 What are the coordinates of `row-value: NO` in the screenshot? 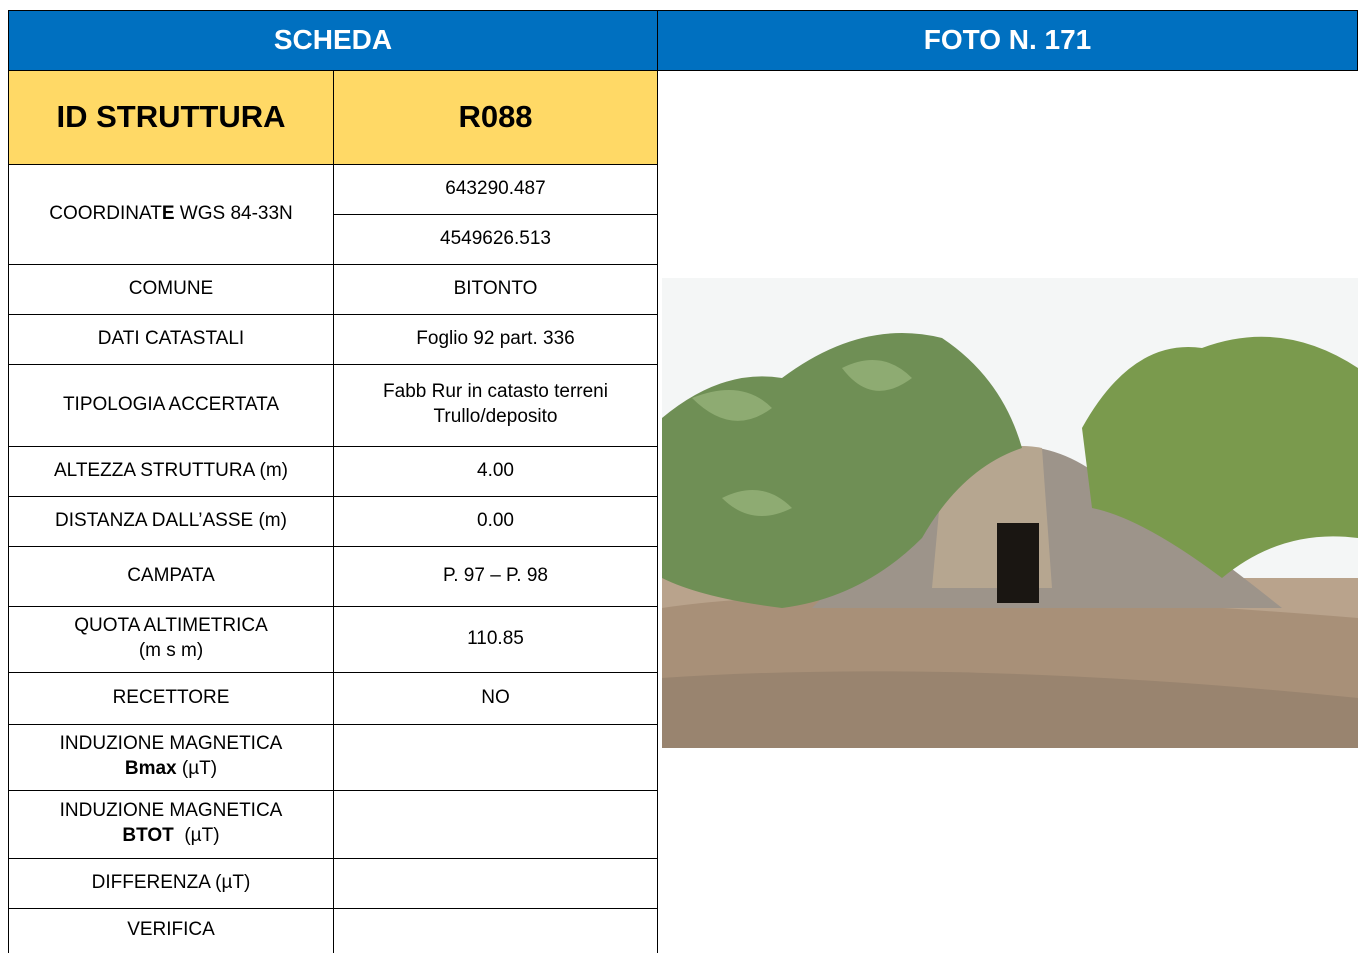 It's located at (495, 698).